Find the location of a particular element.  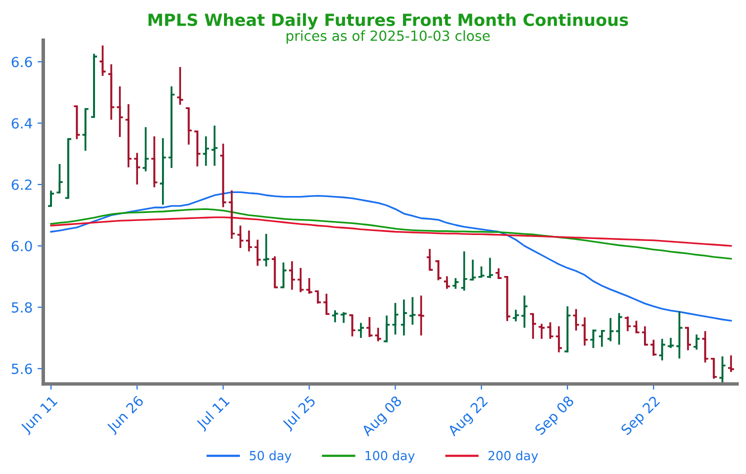

y-tick-label: 6.2 is located at coordinates (22, 184).